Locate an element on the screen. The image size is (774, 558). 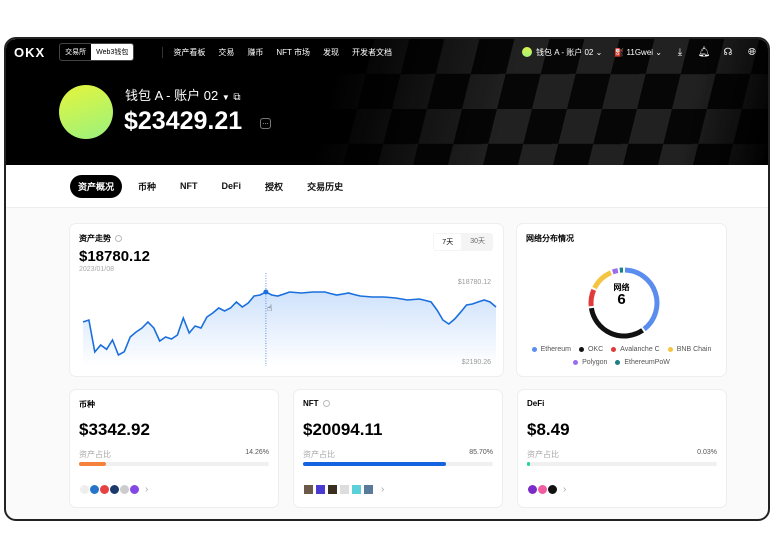
legend-item: Ethereum is located at coordinates (551, 349).